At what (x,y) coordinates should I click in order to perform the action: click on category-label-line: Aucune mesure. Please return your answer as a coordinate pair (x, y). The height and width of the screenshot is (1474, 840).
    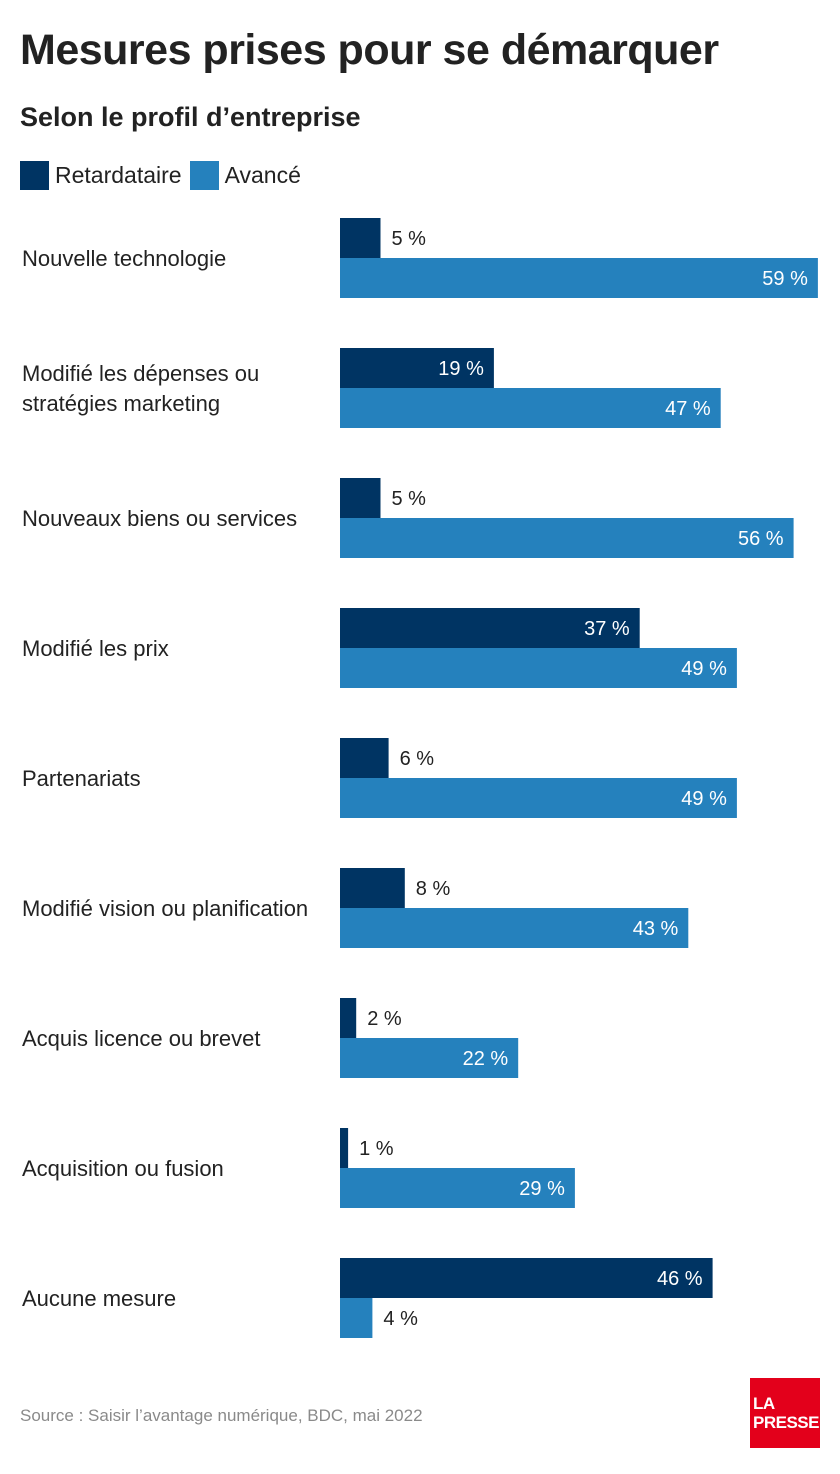
    Looking at the image, I should click on (99, 1298).